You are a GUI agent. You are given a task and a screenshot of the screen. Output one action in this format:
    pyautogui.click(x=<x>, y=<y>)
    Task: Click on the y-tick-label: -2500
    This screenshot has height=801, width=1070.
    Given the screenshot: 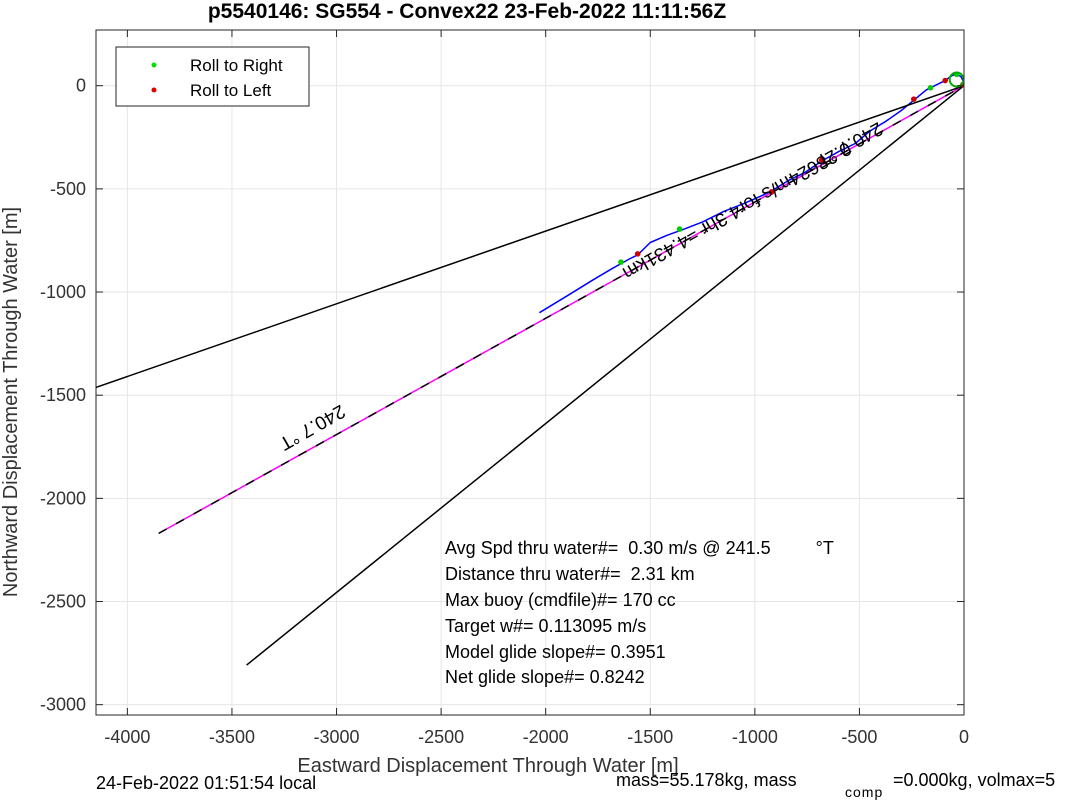 What is the action you would take?
    pyautogui.click(x=63, y=602)
    